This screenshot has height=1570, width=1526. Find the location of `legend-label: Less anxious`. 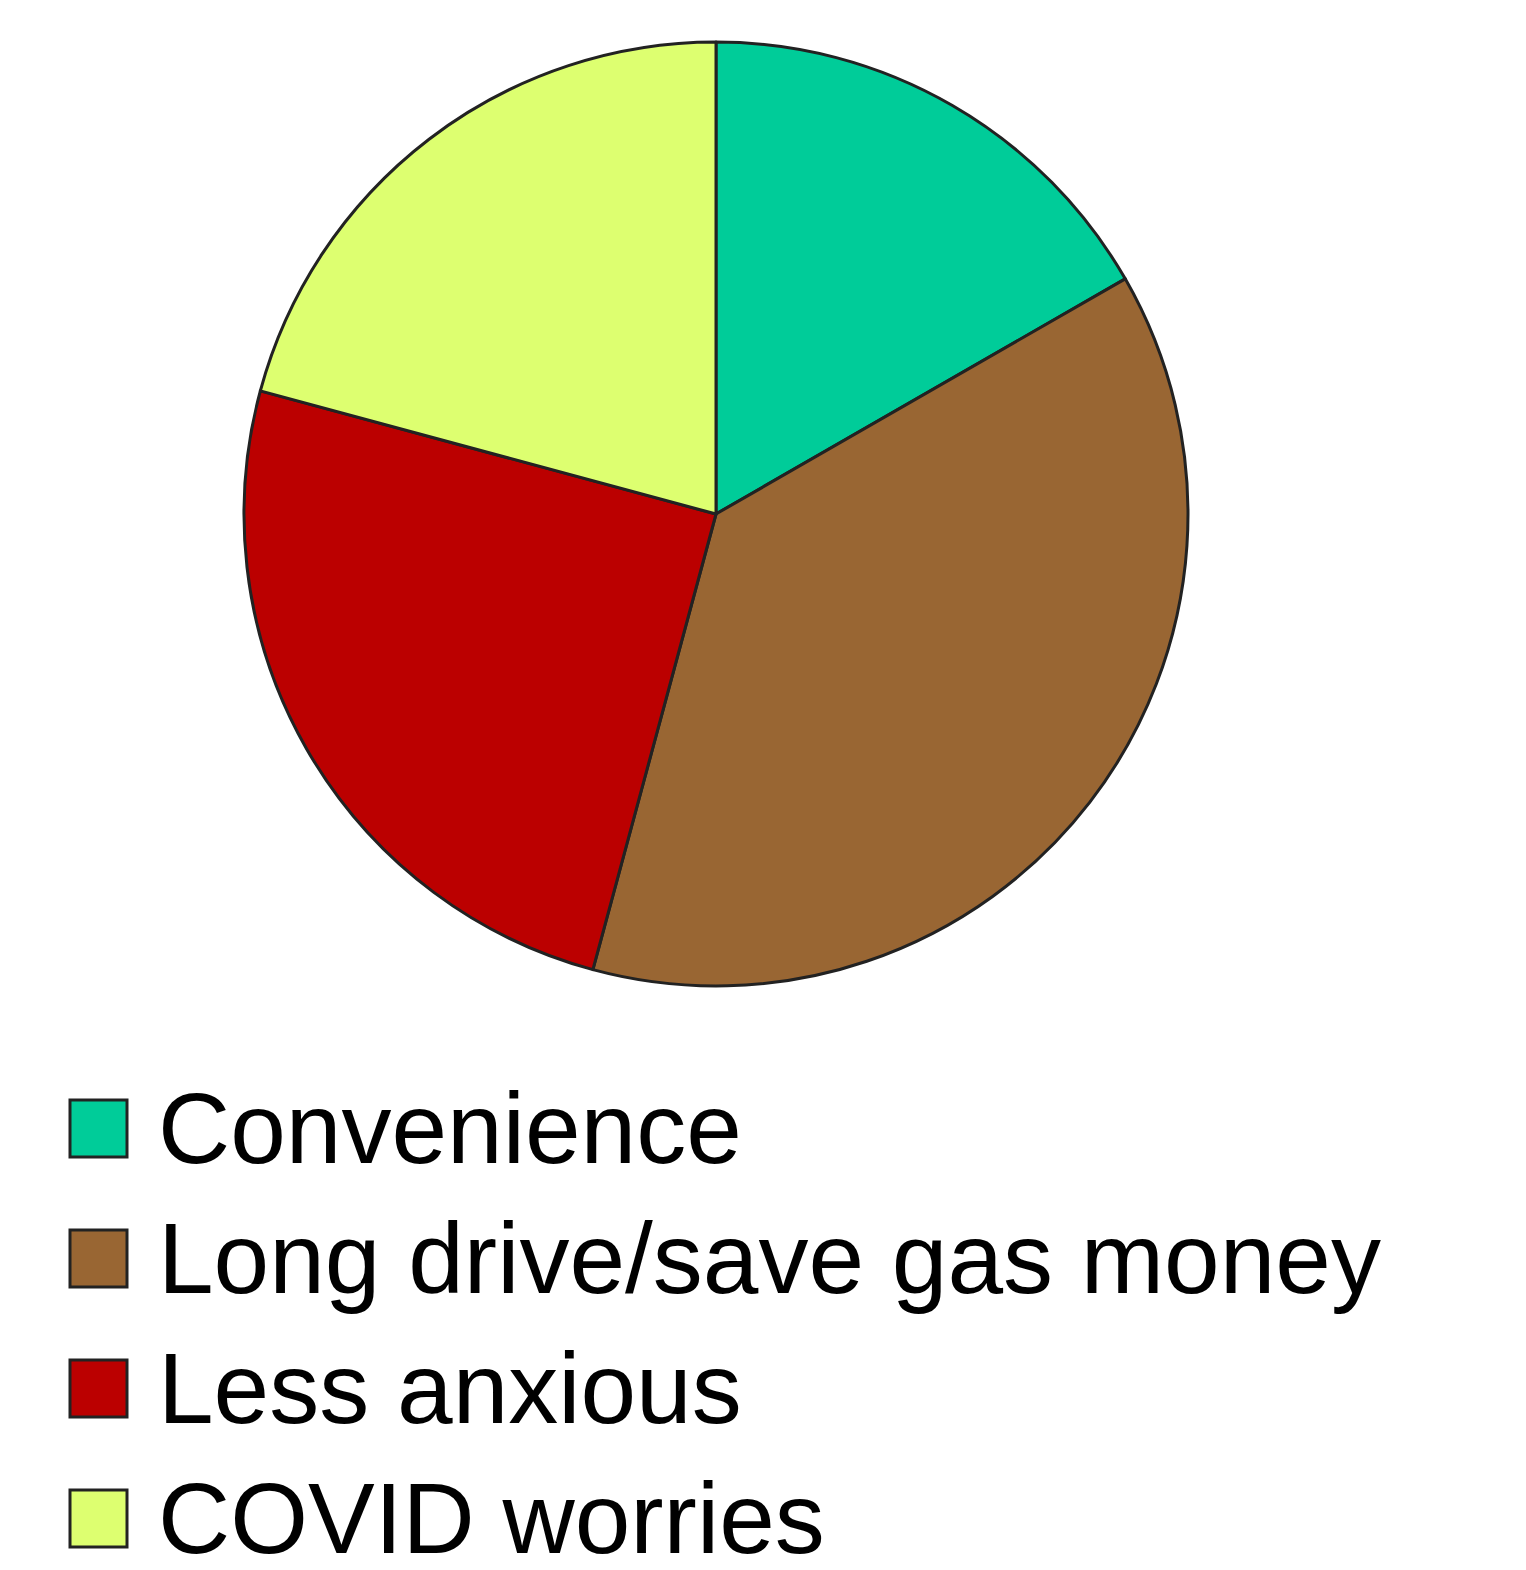

legend-label: Less anxious is located at coordinates (450, 1388).